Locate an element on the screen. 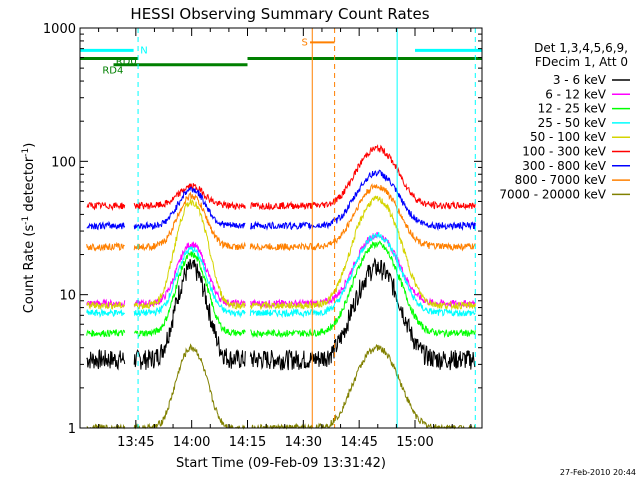 This screenshot has height=480, width=640. legend-header-1: Det 1,3,4,5,6,9, is located at coordinates (581, 48).